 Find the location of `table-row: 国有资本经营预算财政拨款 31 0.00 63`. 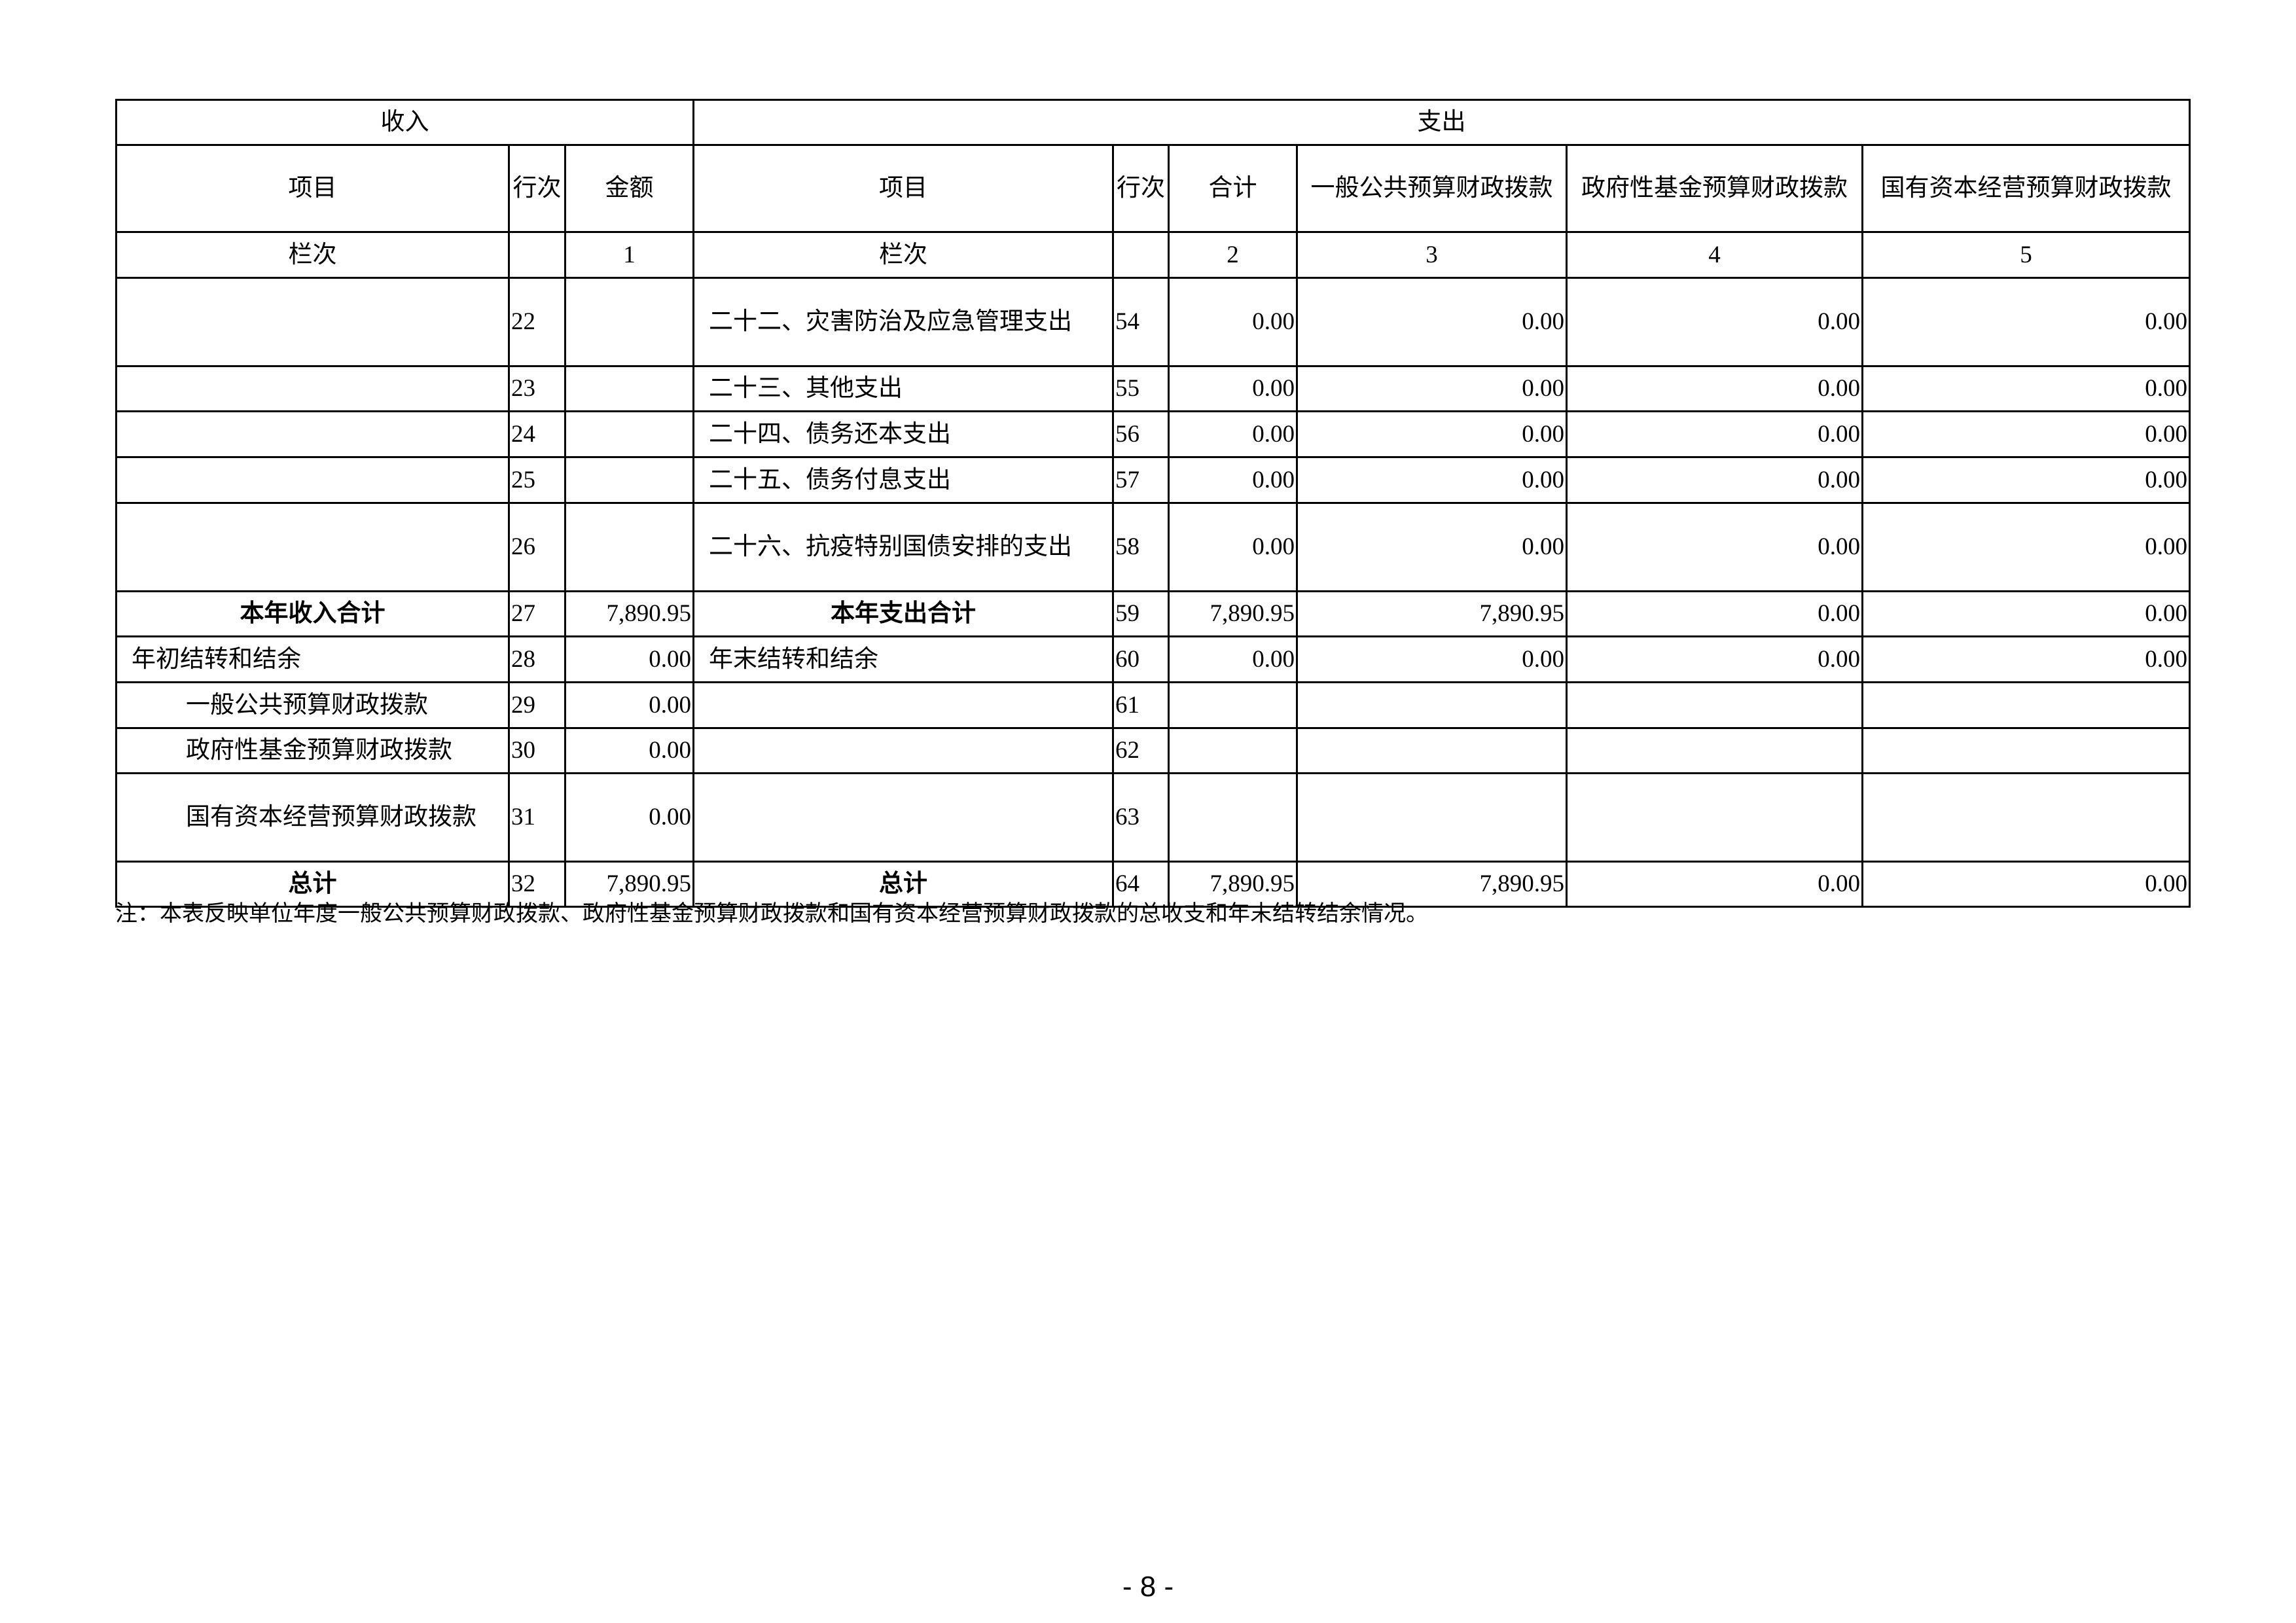

table-row: 国有资本经营预算财政拨款 31 0.00 63 is located at coordinates (1153, 818).